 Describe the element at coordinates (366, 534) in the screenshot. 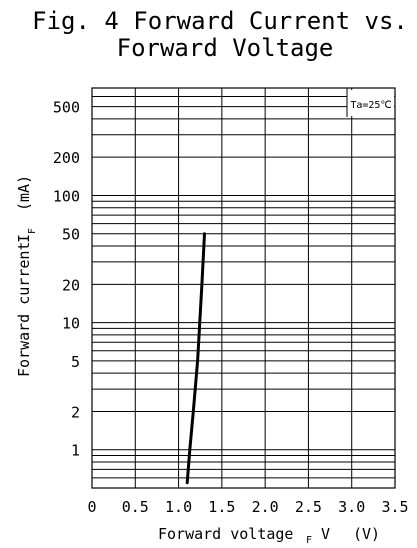

I see `x-axis-label-unit: (V)` at that location.